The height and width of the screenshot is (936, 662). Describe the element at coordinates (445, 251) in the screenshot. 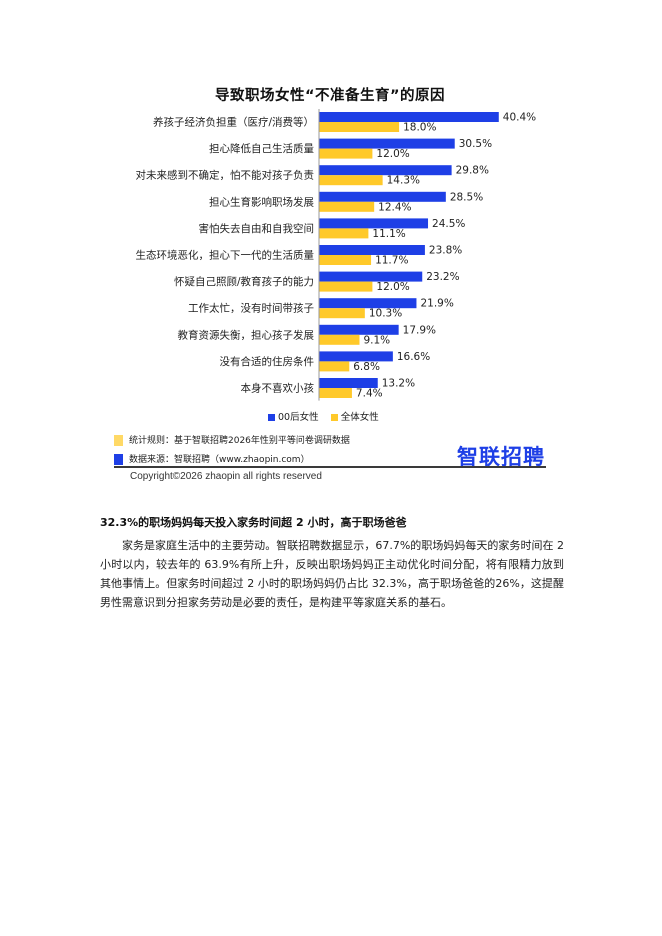

I see `data-label-00hou: 23.8%` at that location.